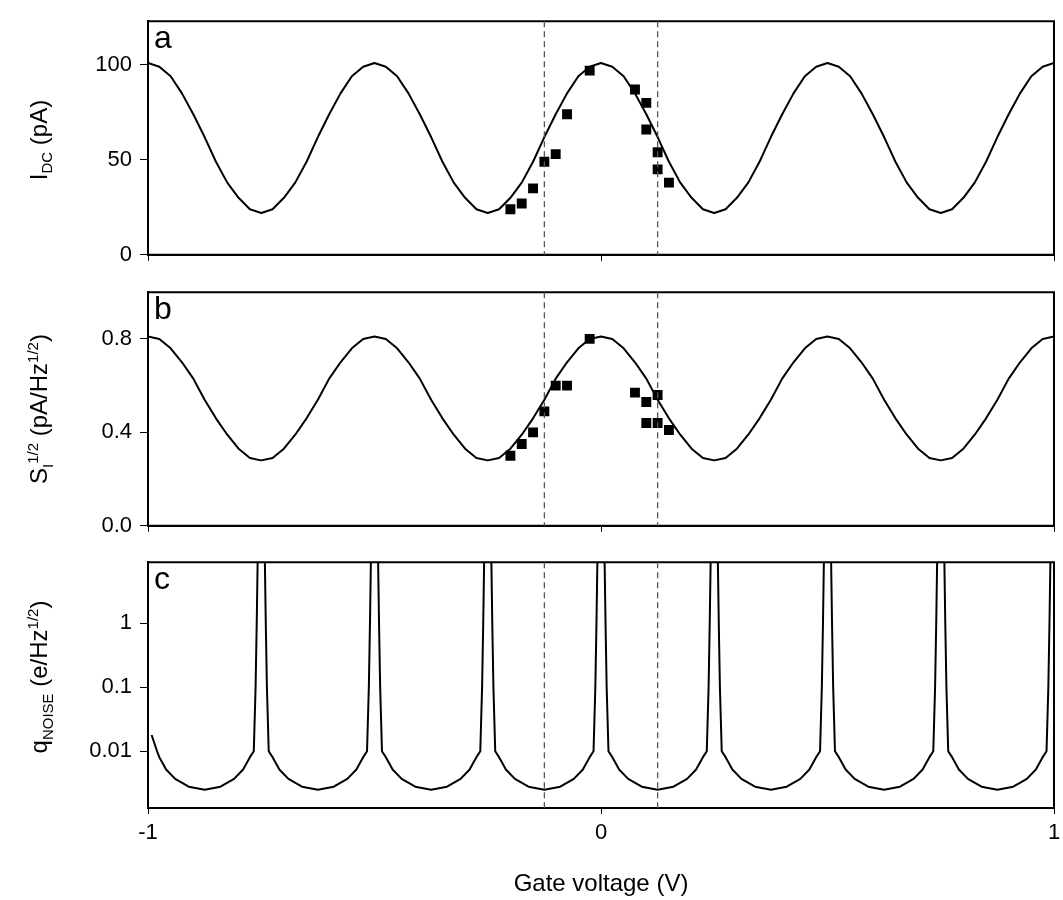 Image resolution: width=1063 pixels, height=900 pixels. Describe the element at coordinates (116, 431) in the screenshot. I see `y-tick-label: 0.4` at that location.